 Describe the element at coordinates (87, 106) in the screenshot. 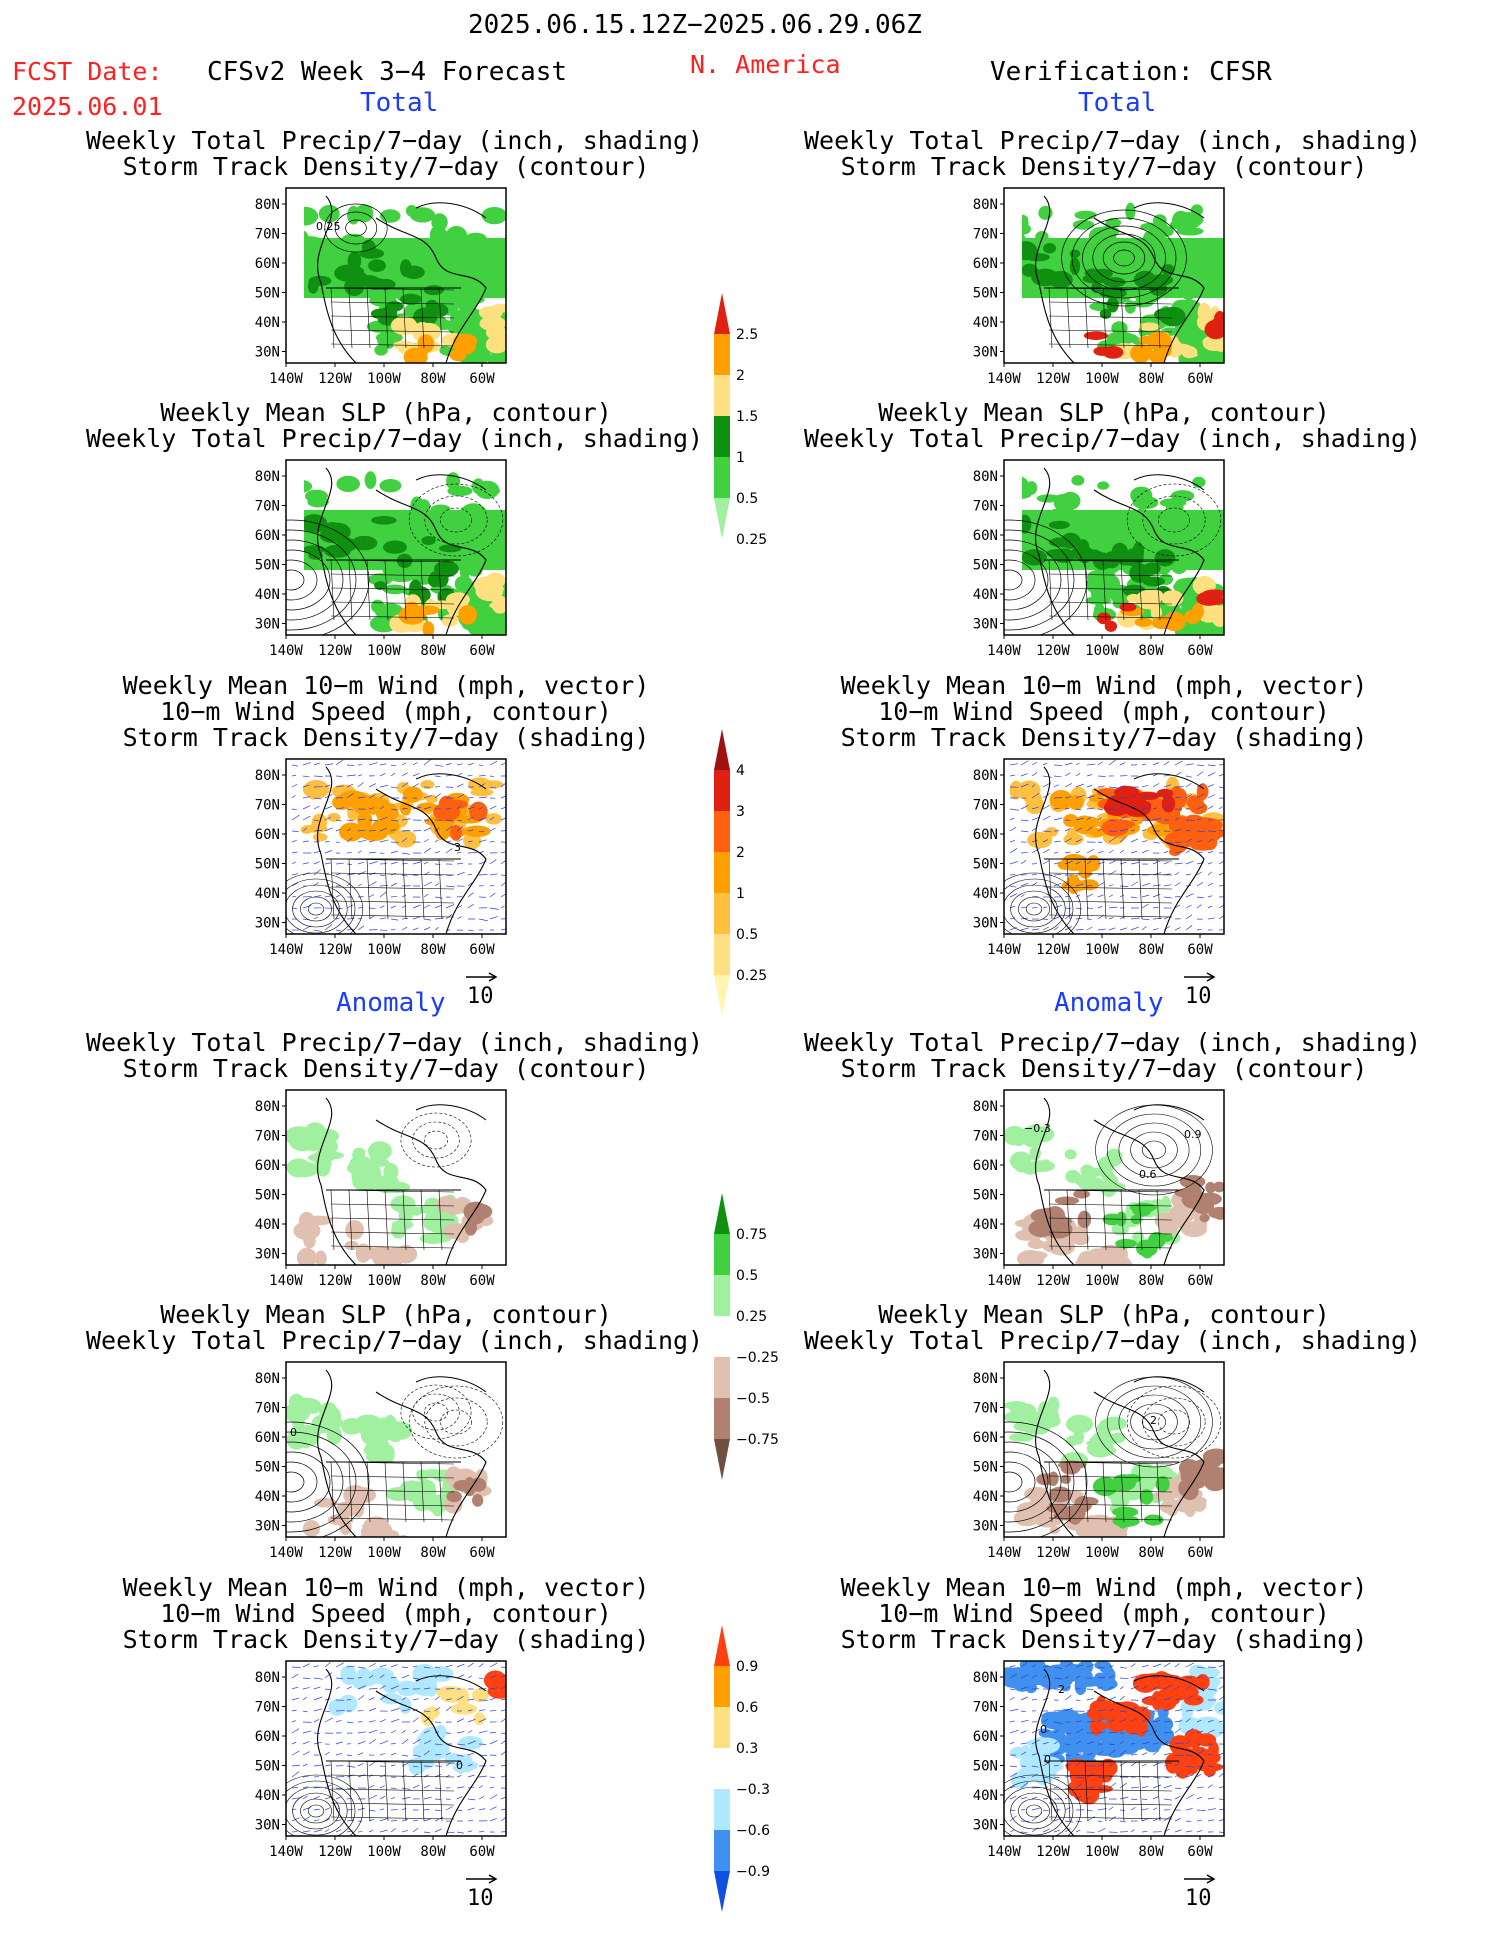

I see `fcst-date-value: 2025.06.01` at that location.